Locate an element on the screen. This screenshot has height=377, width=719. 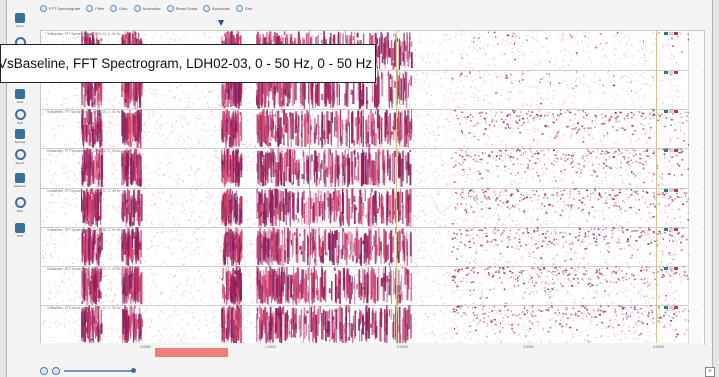
sidebar-item: Print is located at coordinates (20, 233).